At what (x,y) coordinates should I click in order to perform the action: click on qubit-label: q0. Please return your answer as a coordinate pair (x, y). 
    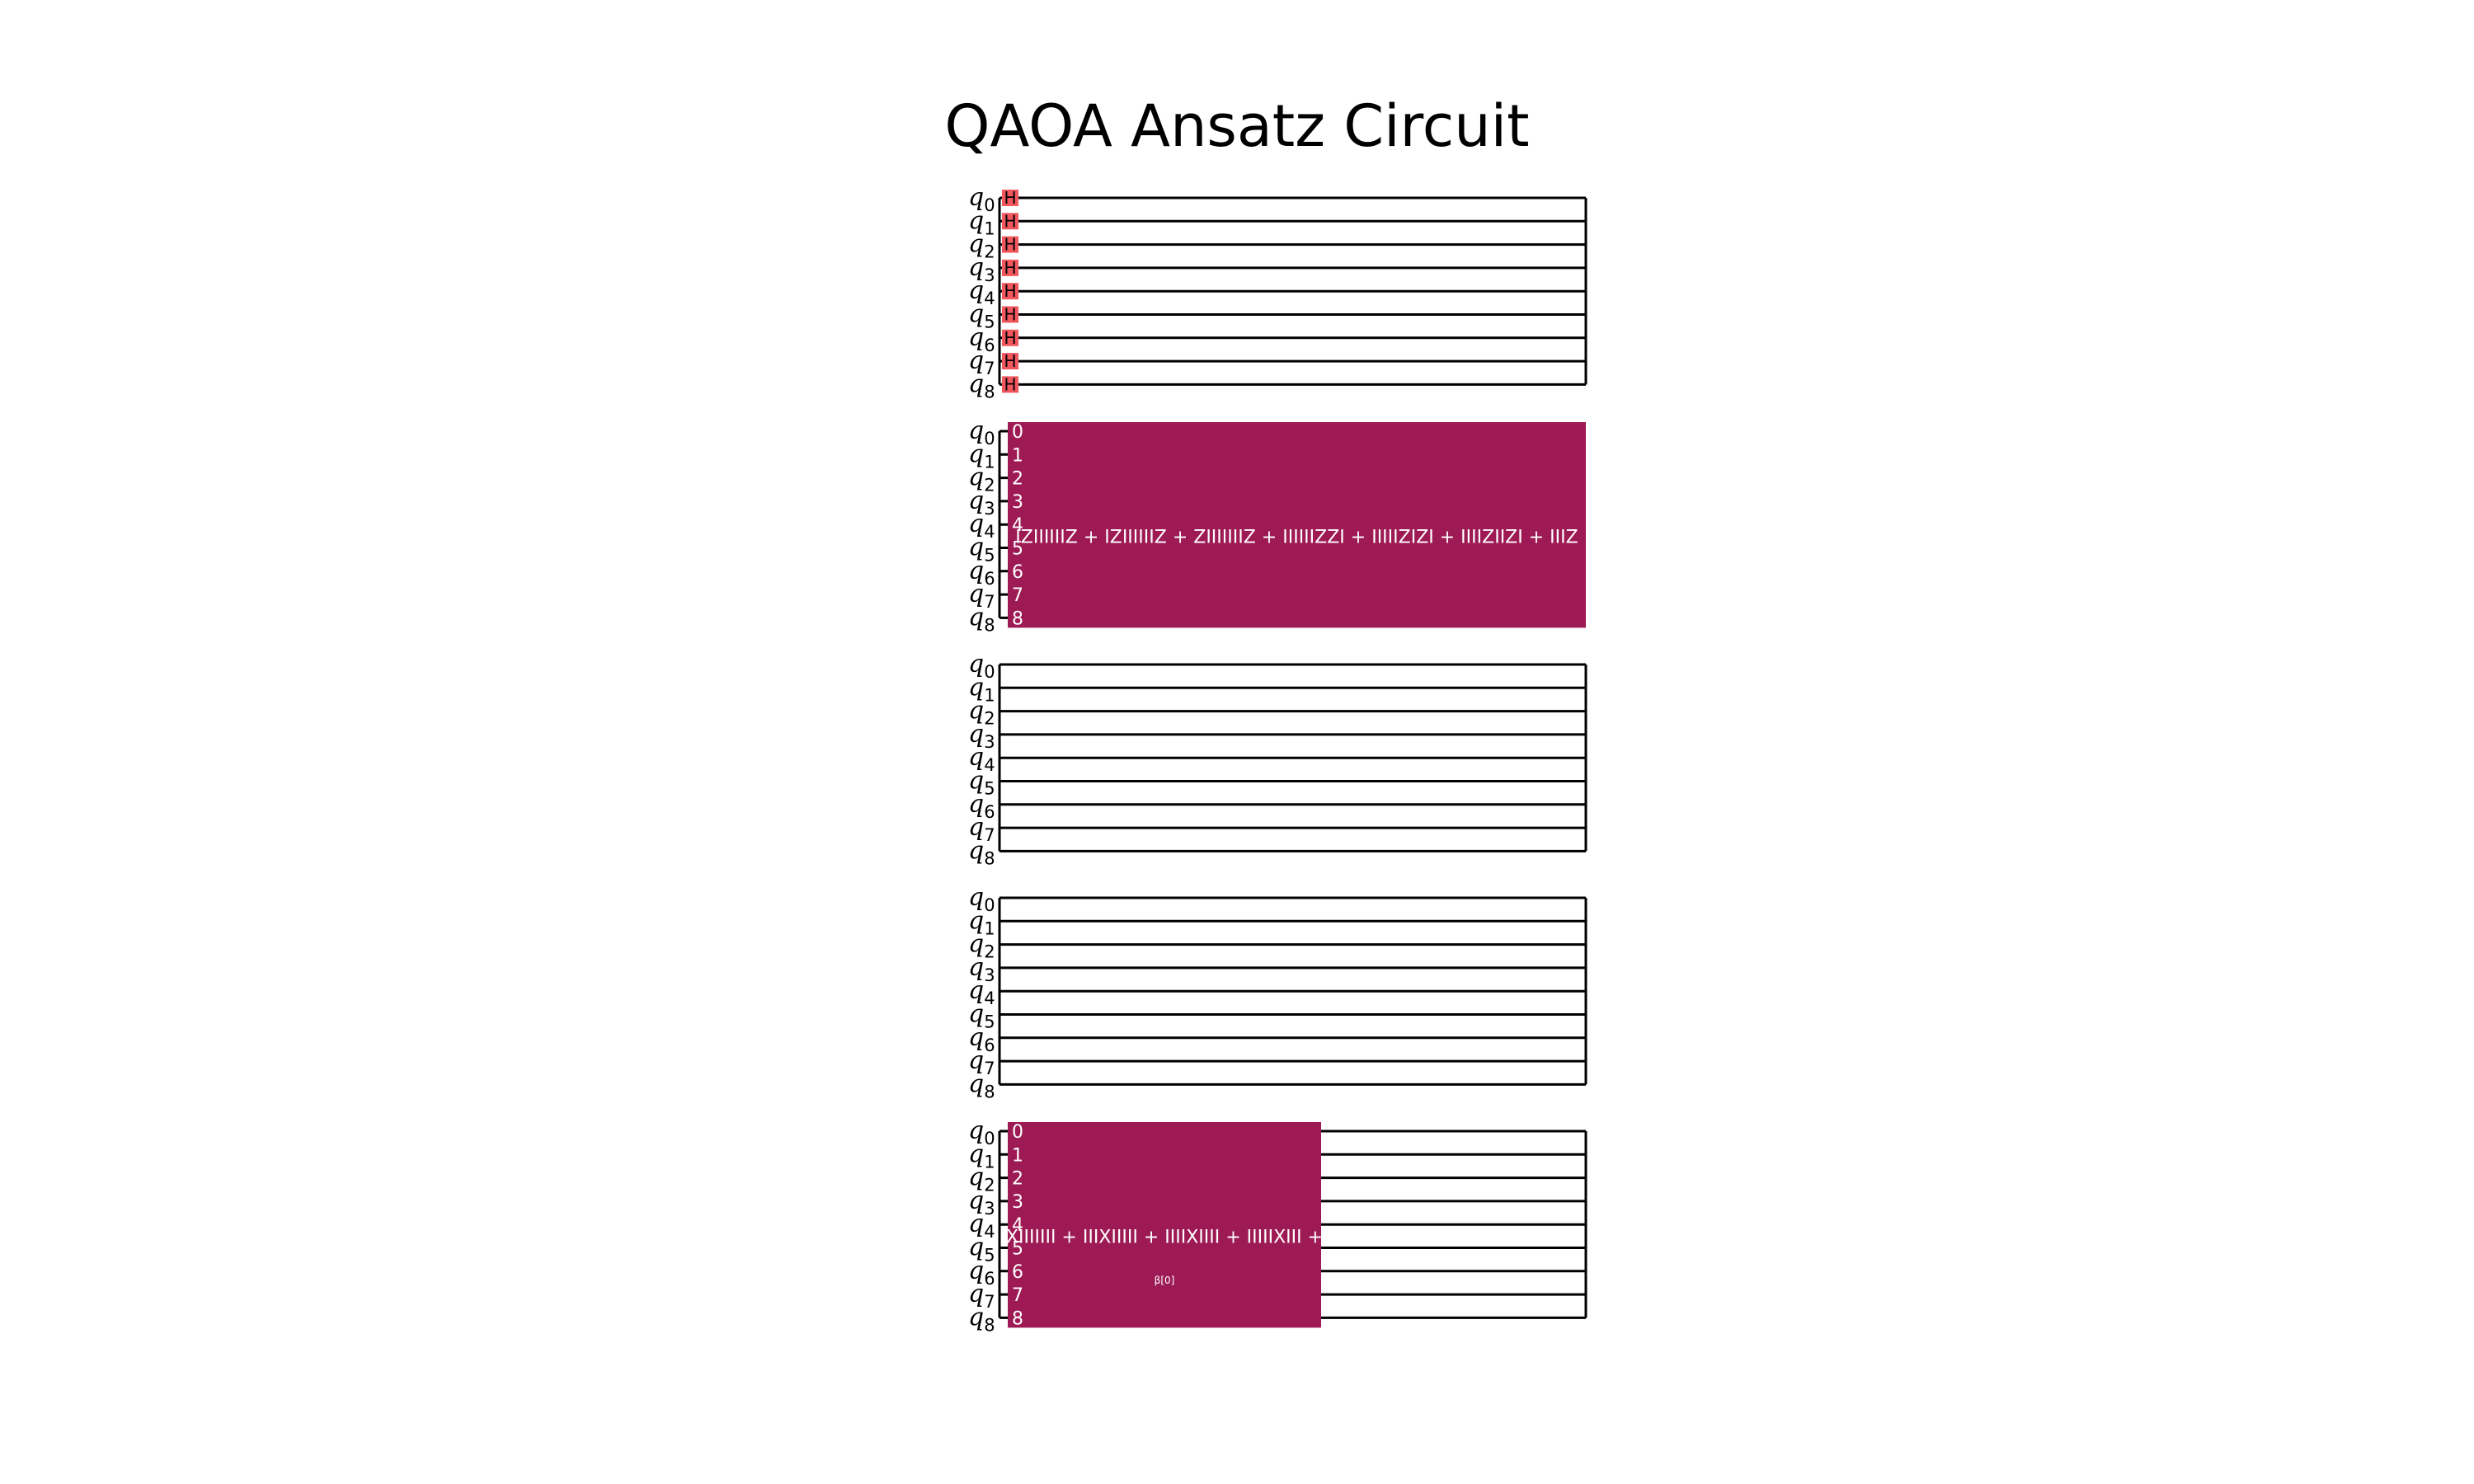
    Looking at the image, I should click on (981, 899).